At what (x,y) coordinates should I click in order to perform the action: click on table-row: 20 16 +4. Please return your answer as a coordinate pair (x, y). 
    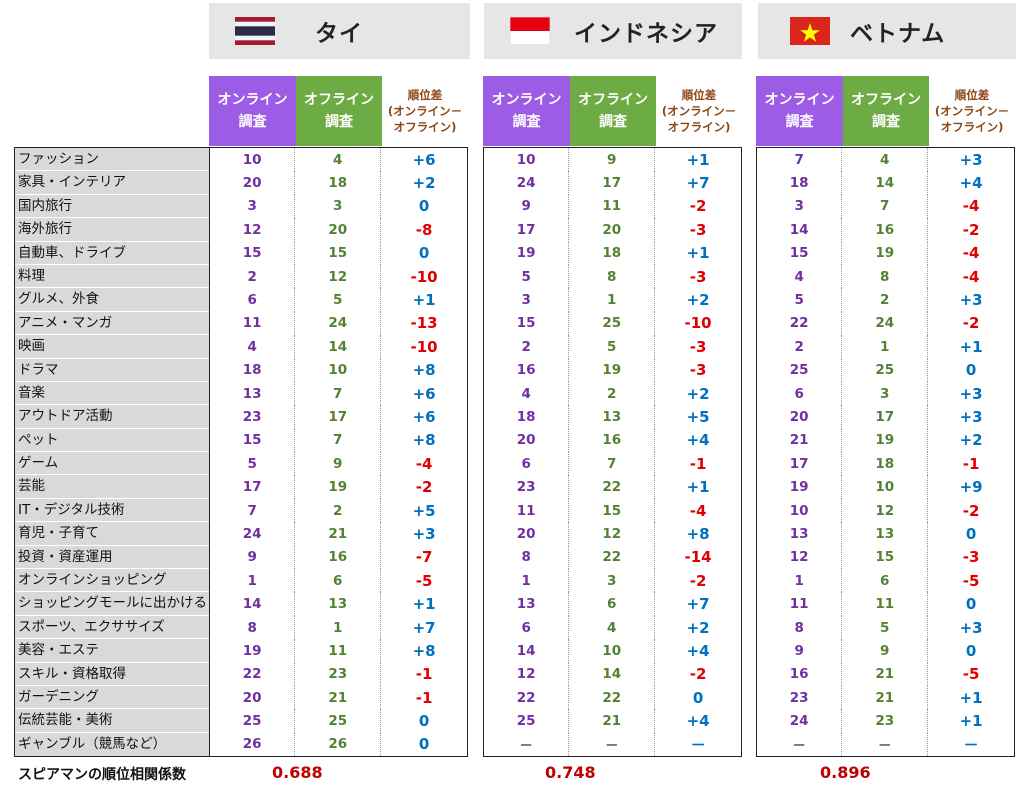
    Looking at the image, I should click on (612, 440).